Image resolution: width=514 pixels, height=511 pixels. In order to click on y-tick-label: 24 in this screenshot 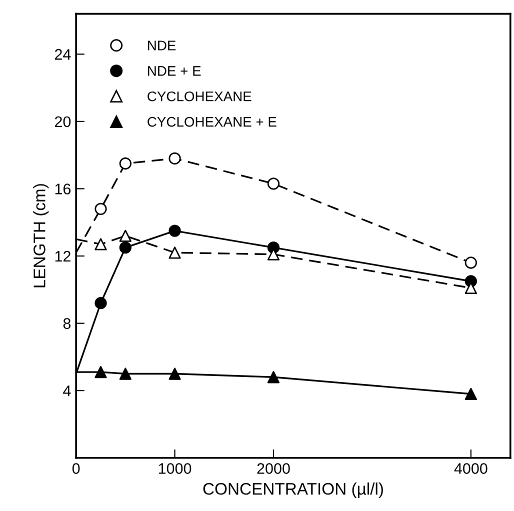, I will do `click(62, 54)`.